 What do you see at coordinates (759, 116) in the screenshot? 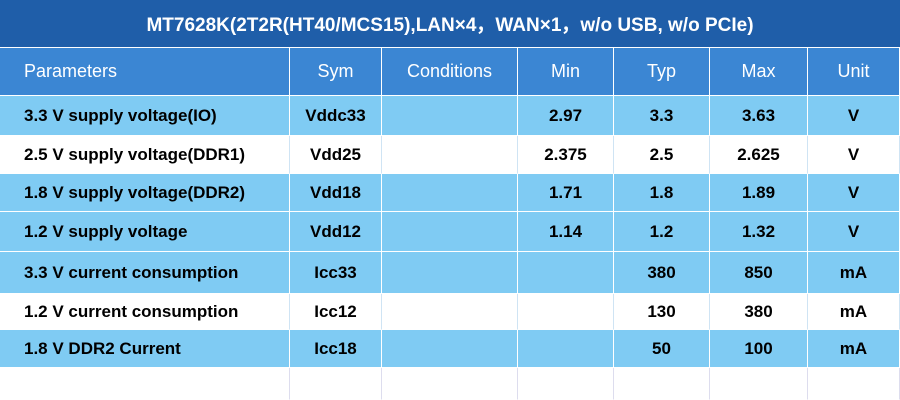
I see `table-cell: 3.63` at bounding box center [759, 116].